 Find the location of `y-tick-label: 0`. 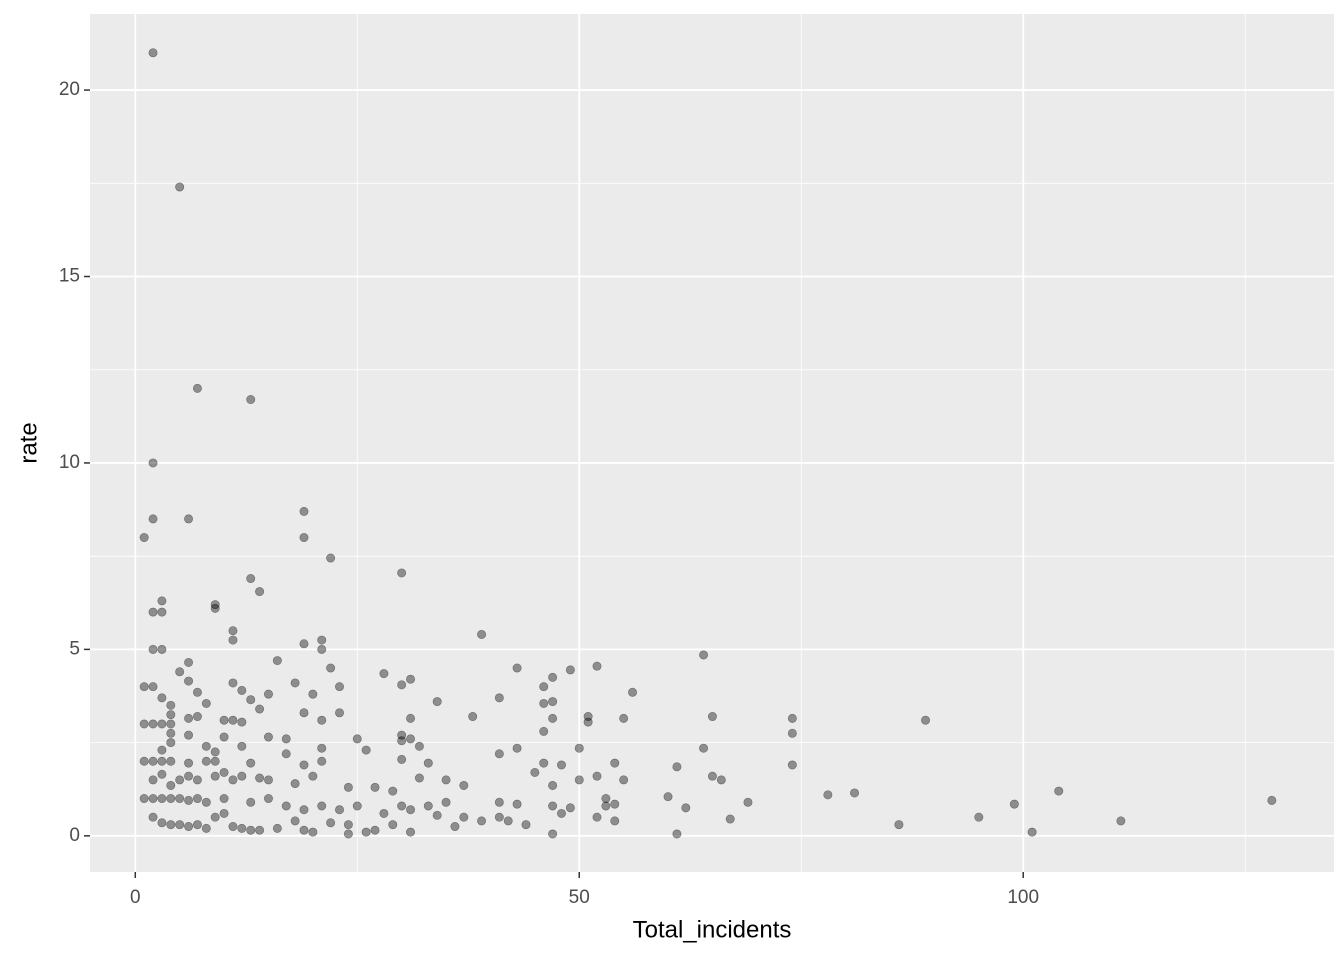

y-tick-label: 0 is located at coordinates (74, 835).